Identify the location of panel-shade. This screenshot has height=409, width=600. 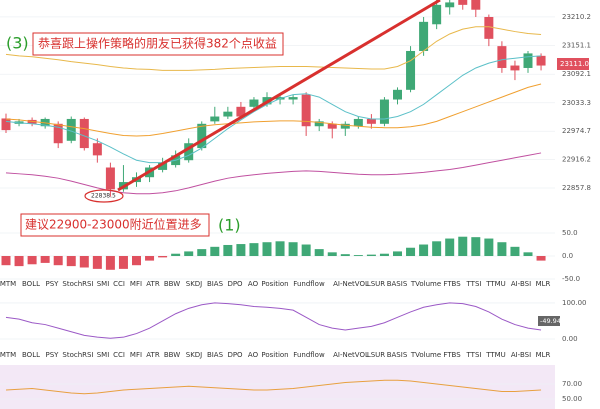
(277, 387).